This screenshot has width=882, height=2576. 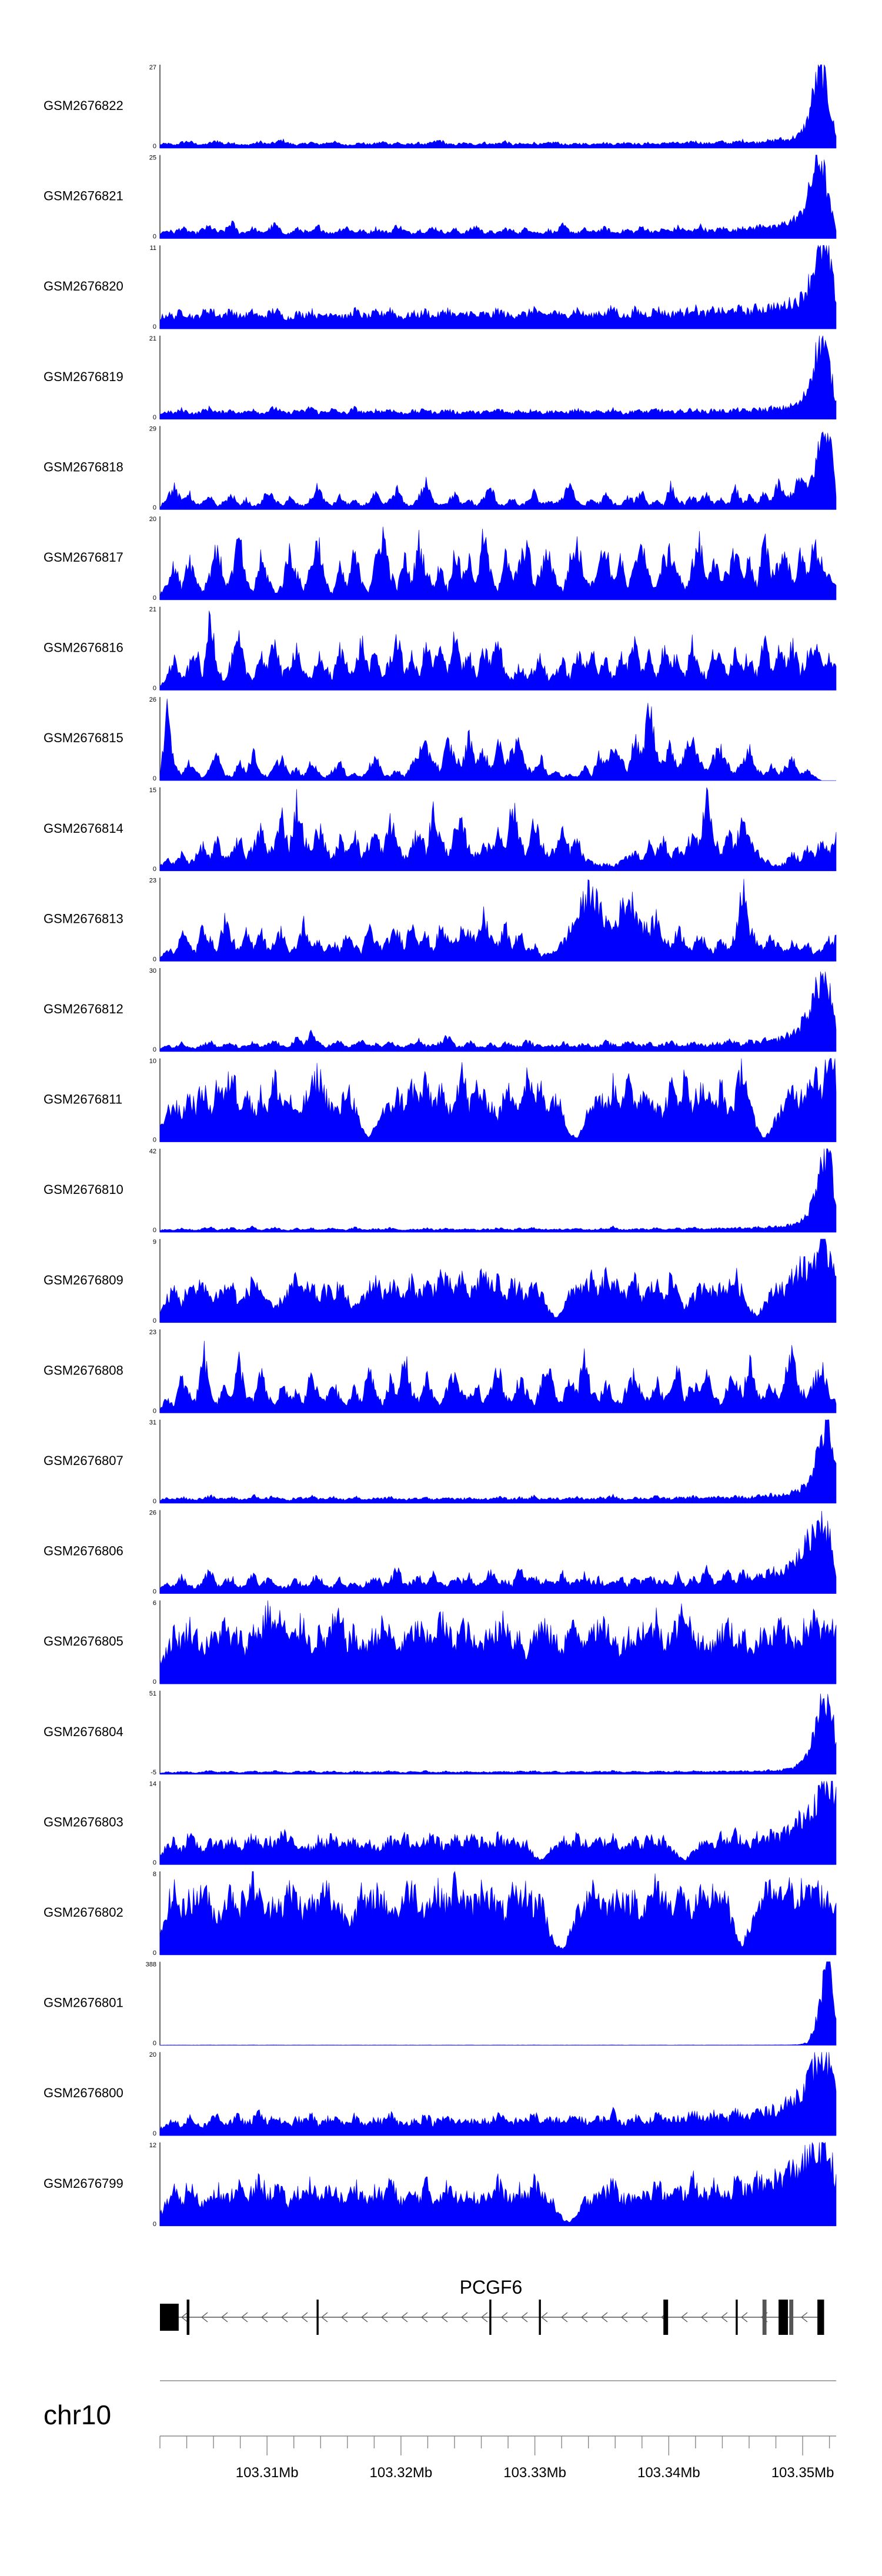 I want to click on signal-track: GSM2676816 21 0, so click(x=440, y=649).